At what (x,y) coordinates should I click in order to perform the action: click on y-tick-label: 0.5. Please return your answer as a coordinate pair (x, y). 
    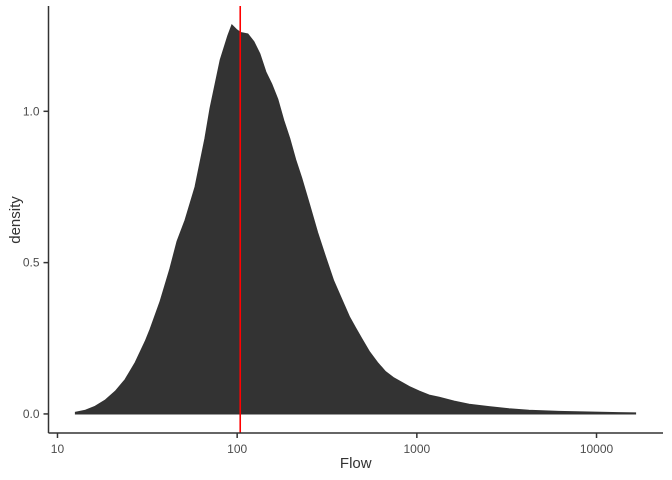
    Looking at the image, I should click on (31, 263).